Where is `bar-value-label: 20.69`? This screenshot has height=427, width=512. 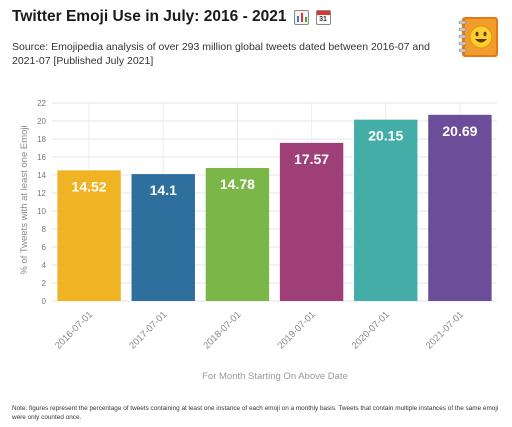
bar-value-label: 20.69 is located at coordinates (459, 131).